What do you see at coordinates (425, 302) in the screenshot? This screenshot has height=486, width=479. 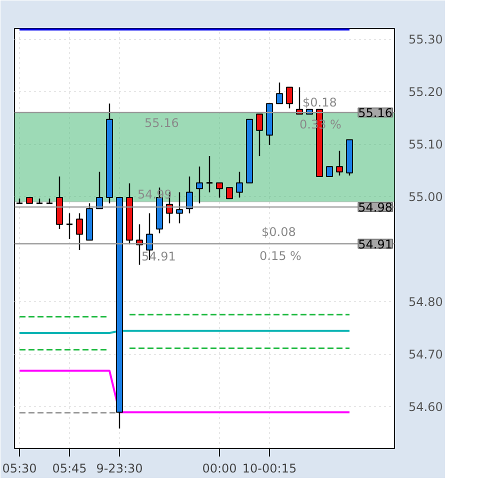 I see `y-tick-label: 54.80` at bounding box center [425, 302].